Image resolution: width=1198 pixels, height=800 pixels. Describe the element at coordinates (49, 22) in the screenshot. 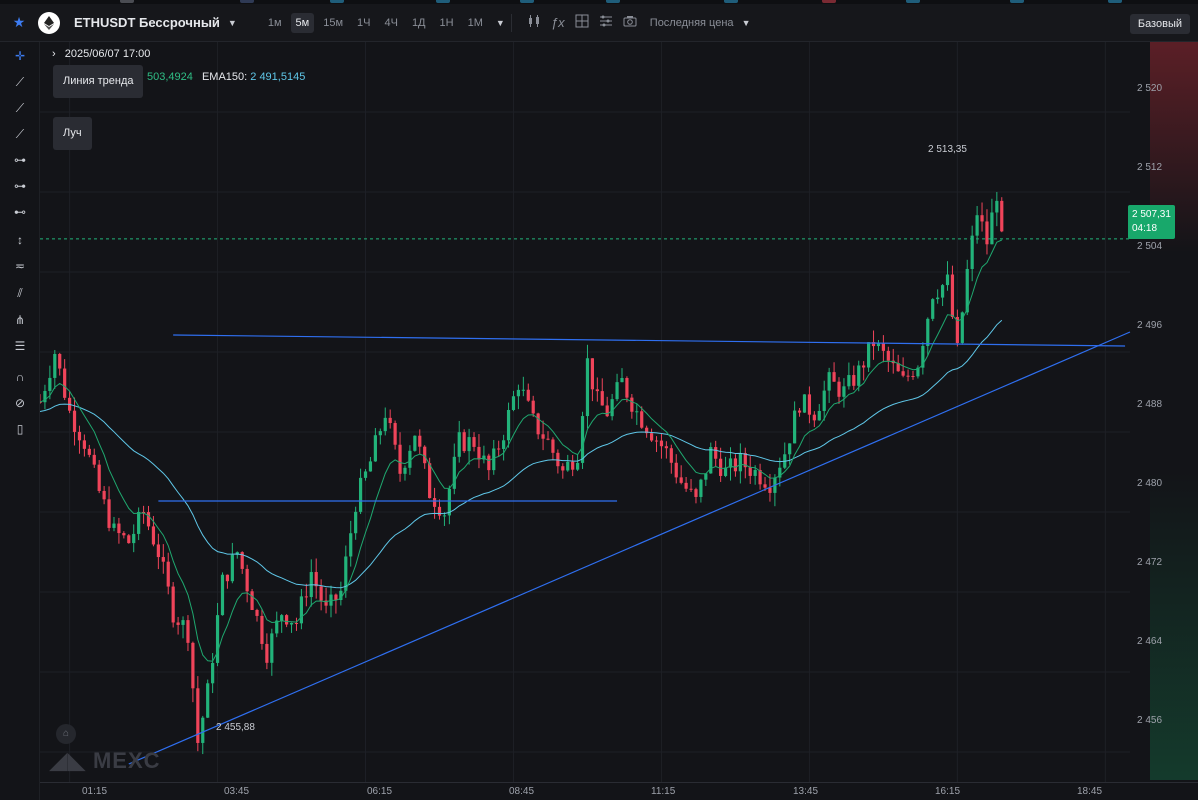

I see `ethereum-logo-icon` at that location.